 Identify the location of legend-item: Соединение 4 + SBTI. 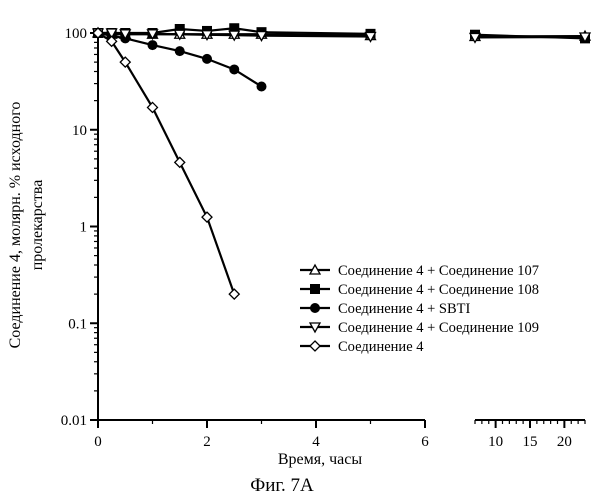
(385, 309).